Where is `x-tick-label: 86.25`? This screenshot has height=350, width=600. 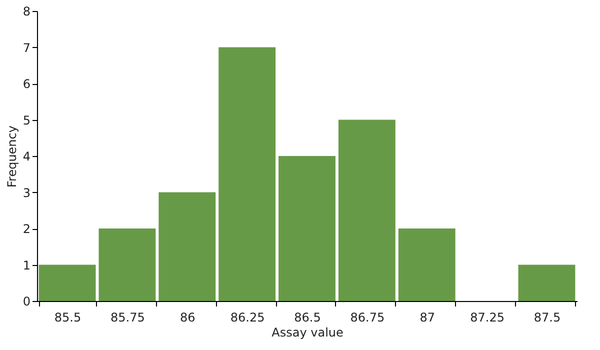 x-tick-label: 86.25 is located at coordinates (247, 317).